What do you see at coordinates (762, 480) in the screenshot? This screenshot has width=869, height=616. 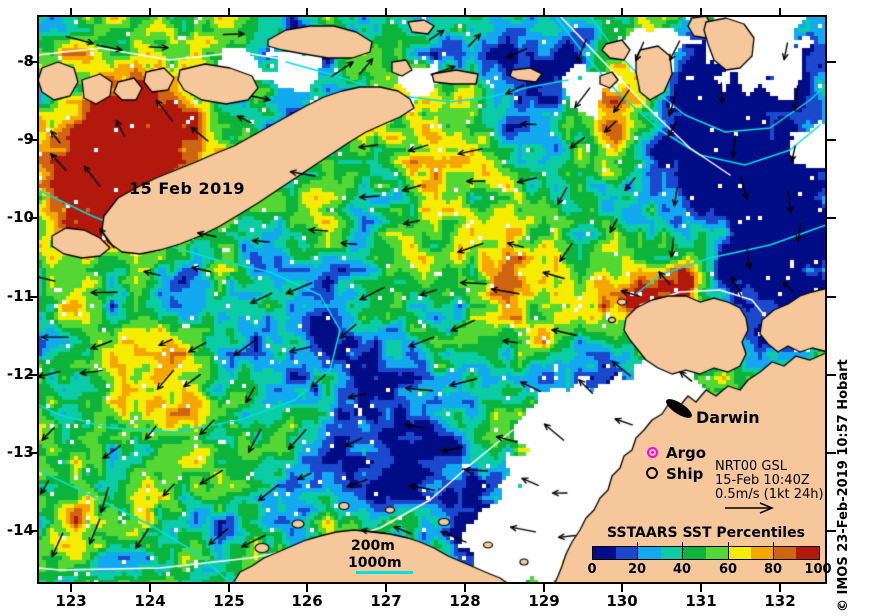 I see `datetime-label: 15-Feb 10:40Z` at bounding box center [762, 480].